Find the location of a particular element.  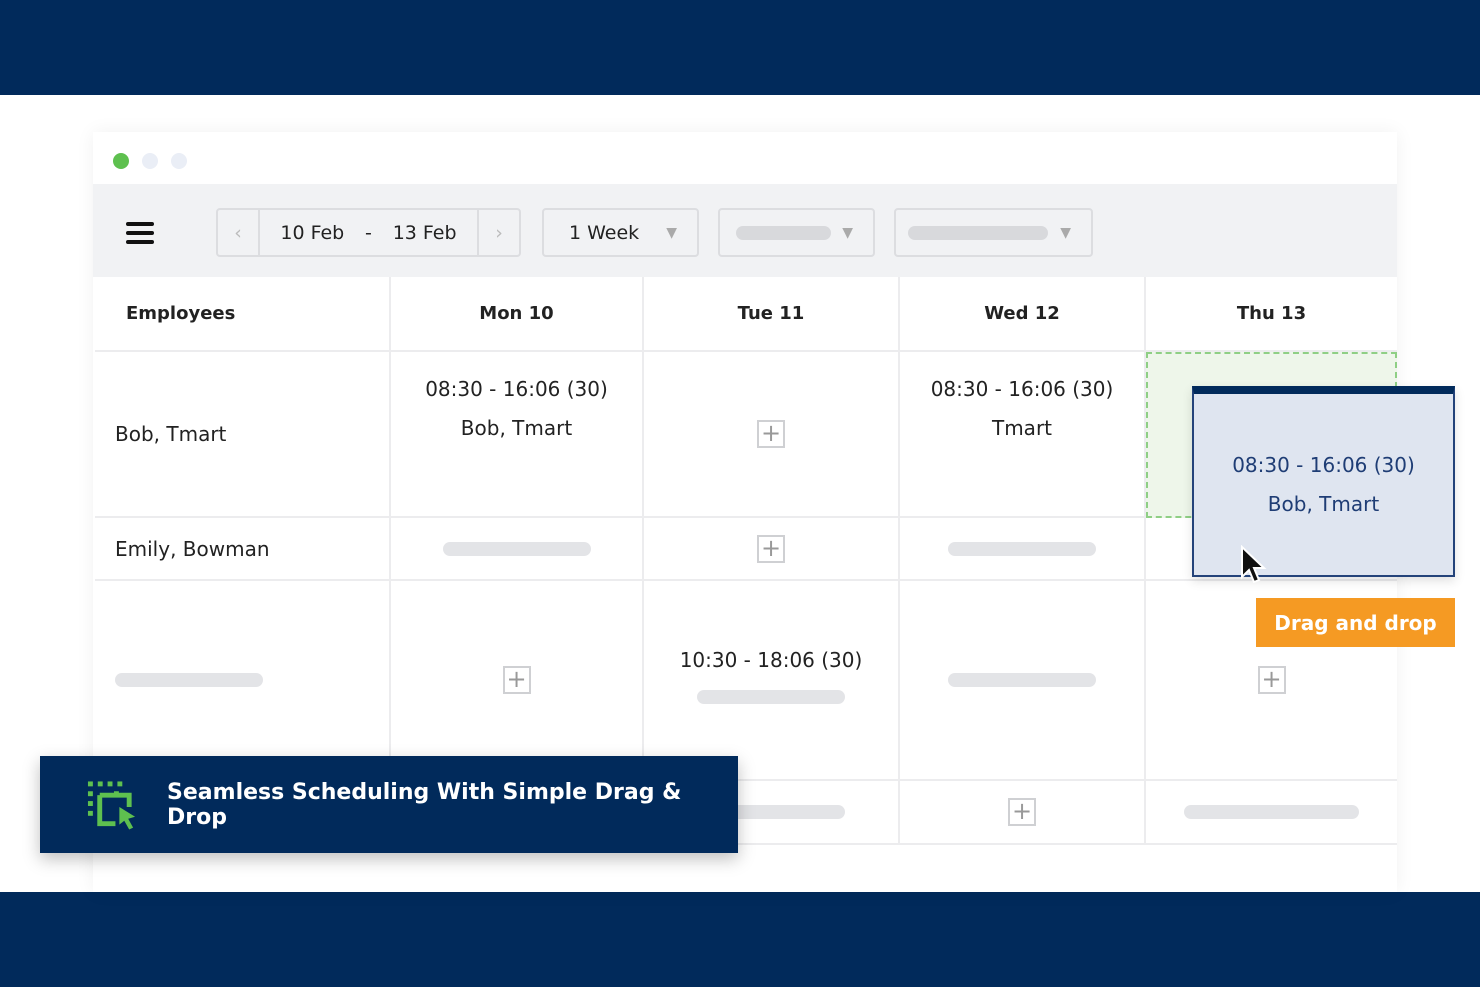

mouse-cursor-icon is located at coordinates (1254, 564).